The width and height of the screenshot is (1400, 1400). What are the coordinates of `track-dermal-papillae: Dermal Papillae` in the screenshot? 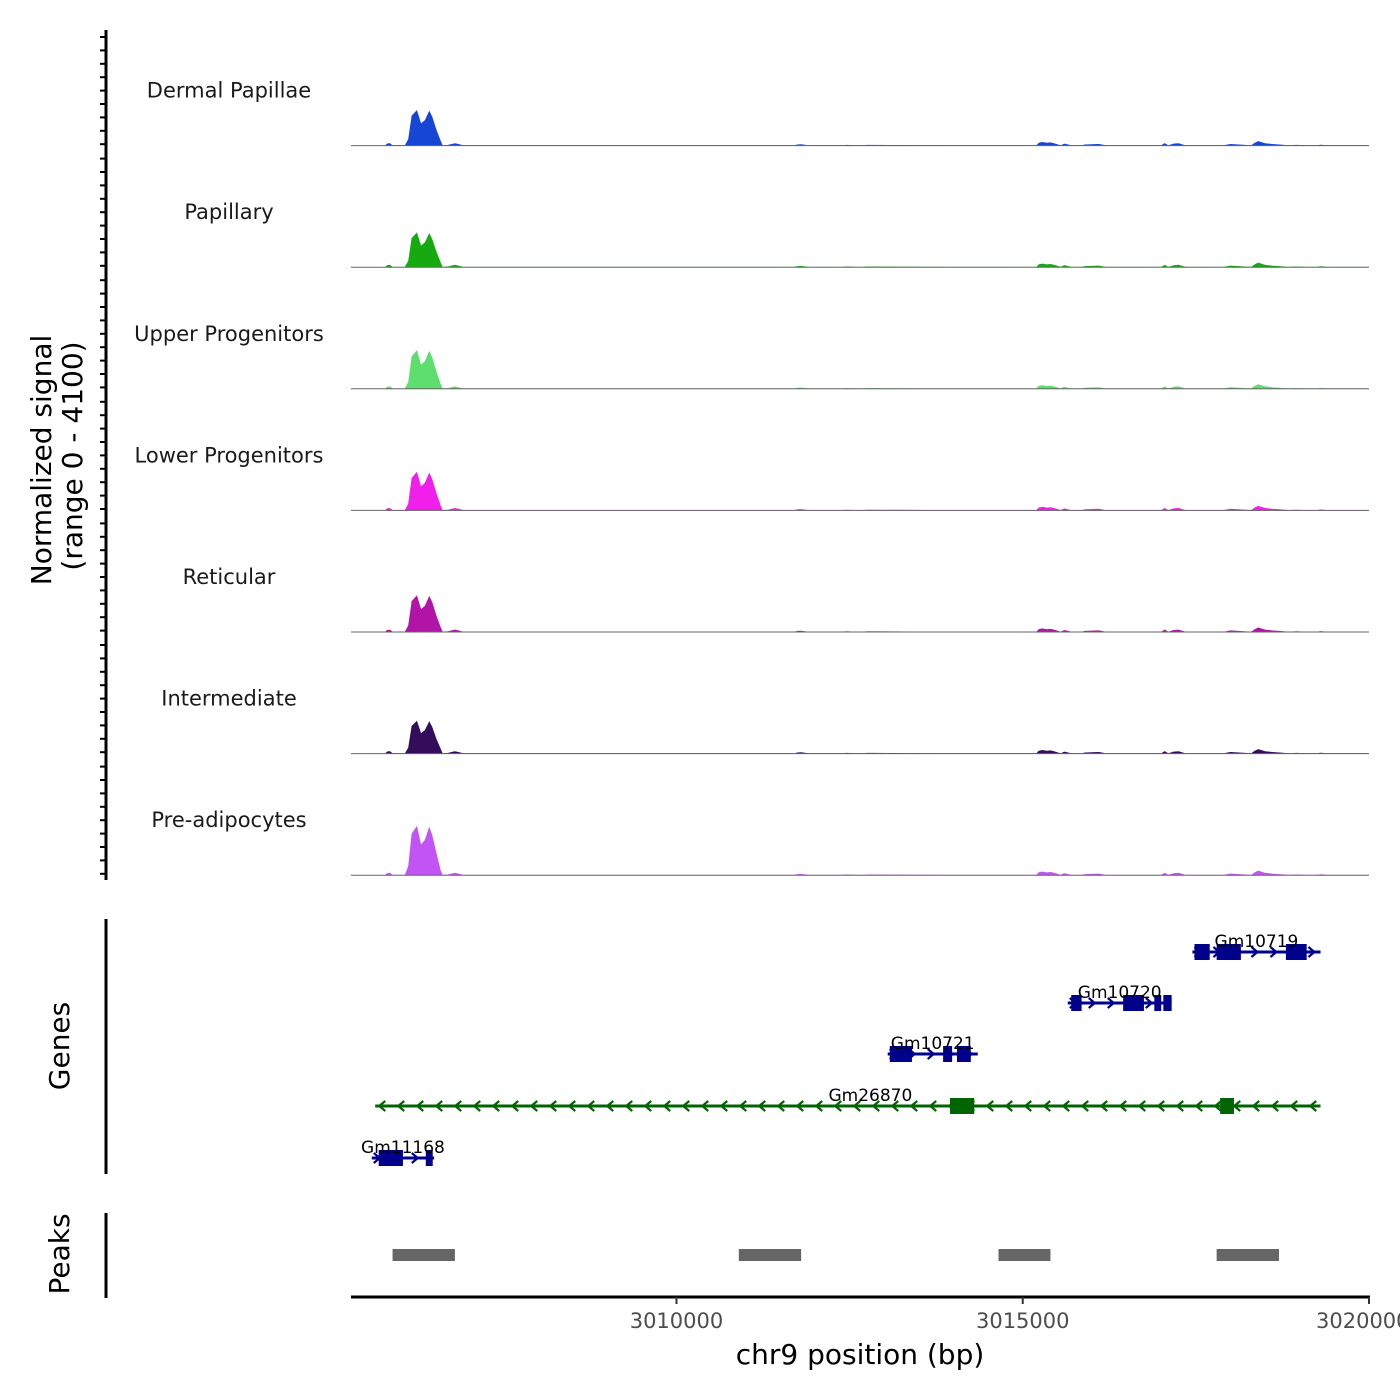 It's located at (758, 113).